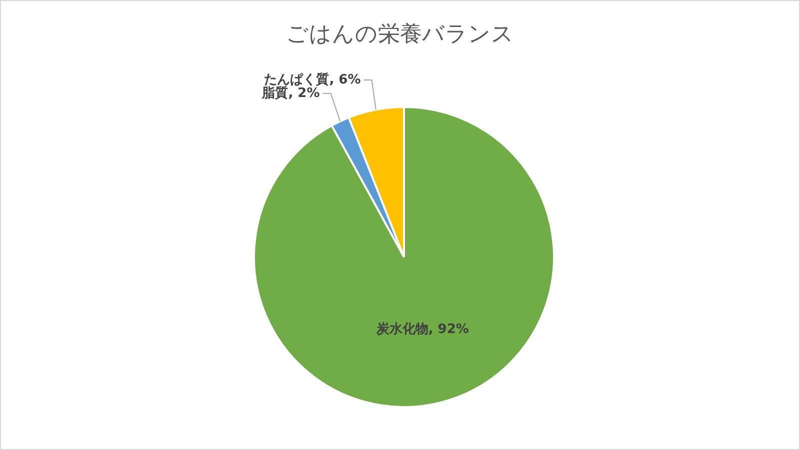 The width and height of the screenshot is (800, 450). What do you see at coordinates (400, 35) in the screenshot?
I see `chart-title: ごはんの栄養バランス` at bounding box center [400, 35].